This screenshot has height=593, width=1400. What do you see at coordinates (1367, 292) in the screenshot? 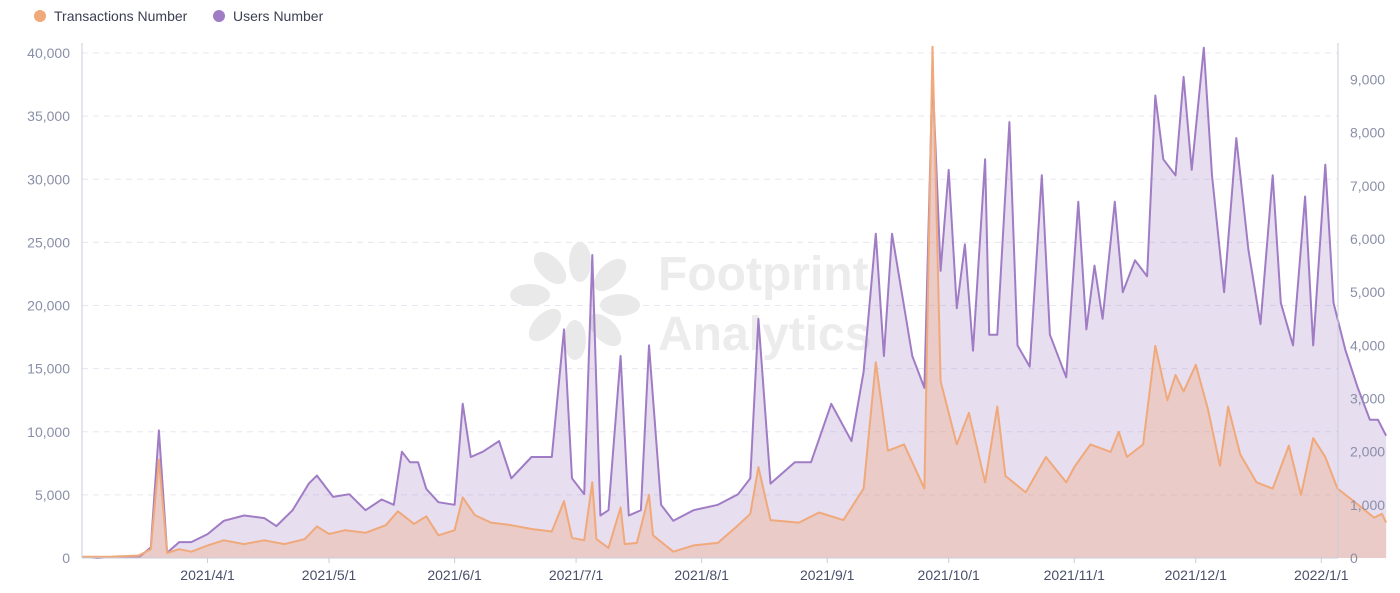
I see `y-right-tick-label: 5,000` at bounding box center [1367, 292].